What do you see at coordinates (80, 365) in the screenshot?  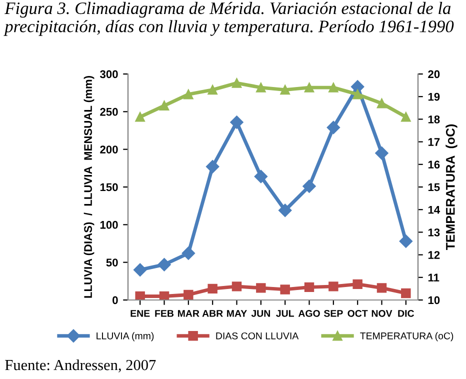 I see `source-note: Fuente: Andressen, 2007` at bounding box center [80, 365].